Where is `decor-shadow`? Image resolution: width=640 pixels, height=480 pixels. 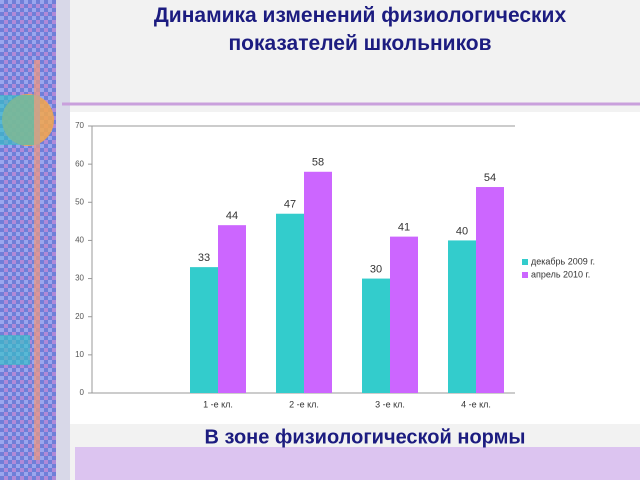
decor-shadow is located at coordinates (63, 240).